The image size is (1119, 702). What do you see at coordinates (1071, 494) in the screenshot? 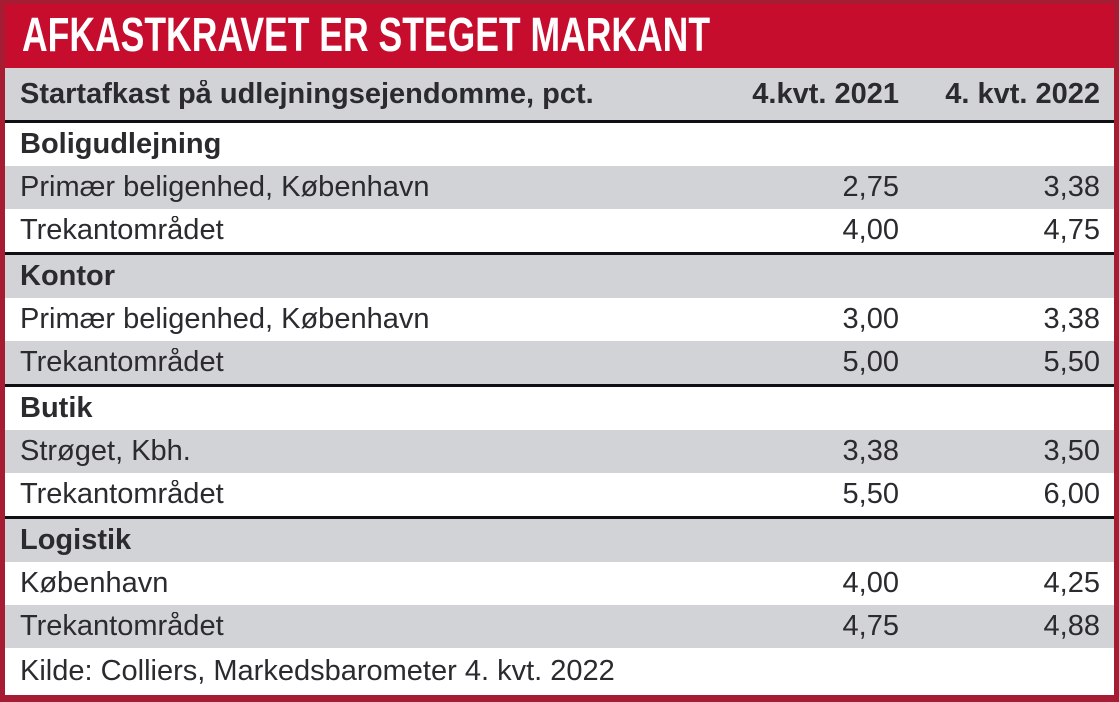
I see `value-2022: 6,00` at bounding box center [1071, 494].